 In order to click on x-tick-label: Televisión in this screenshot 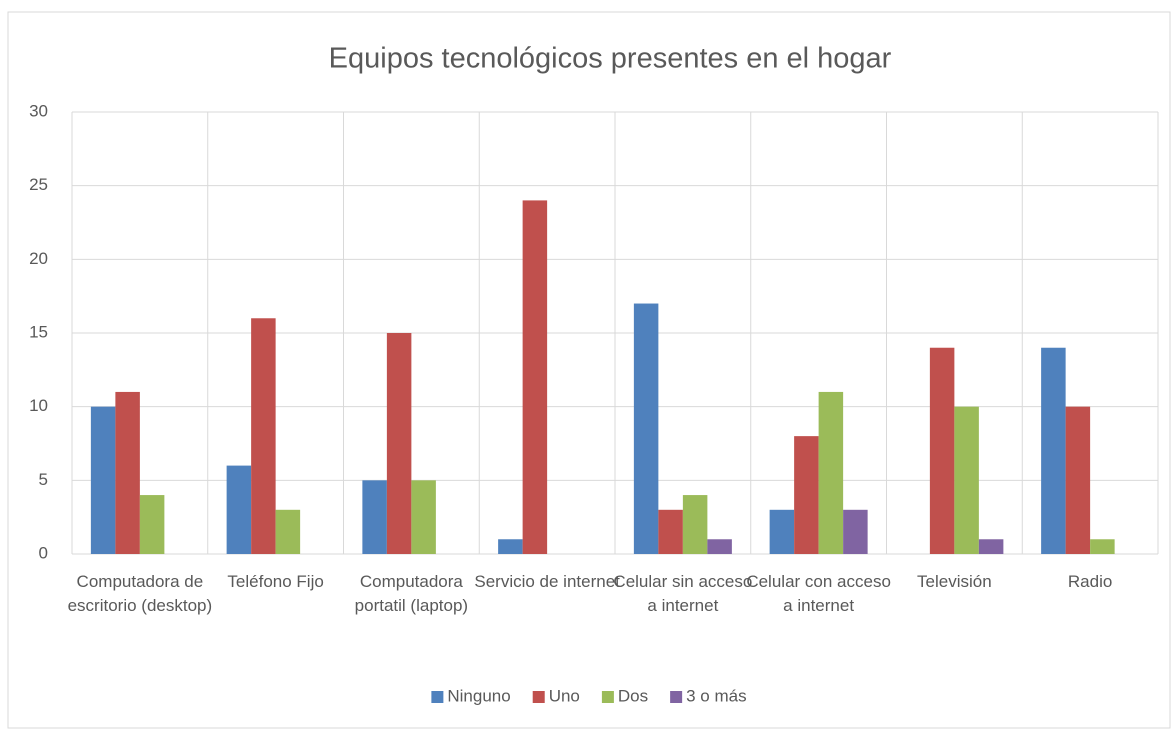, I will do `click(954, 581)`.